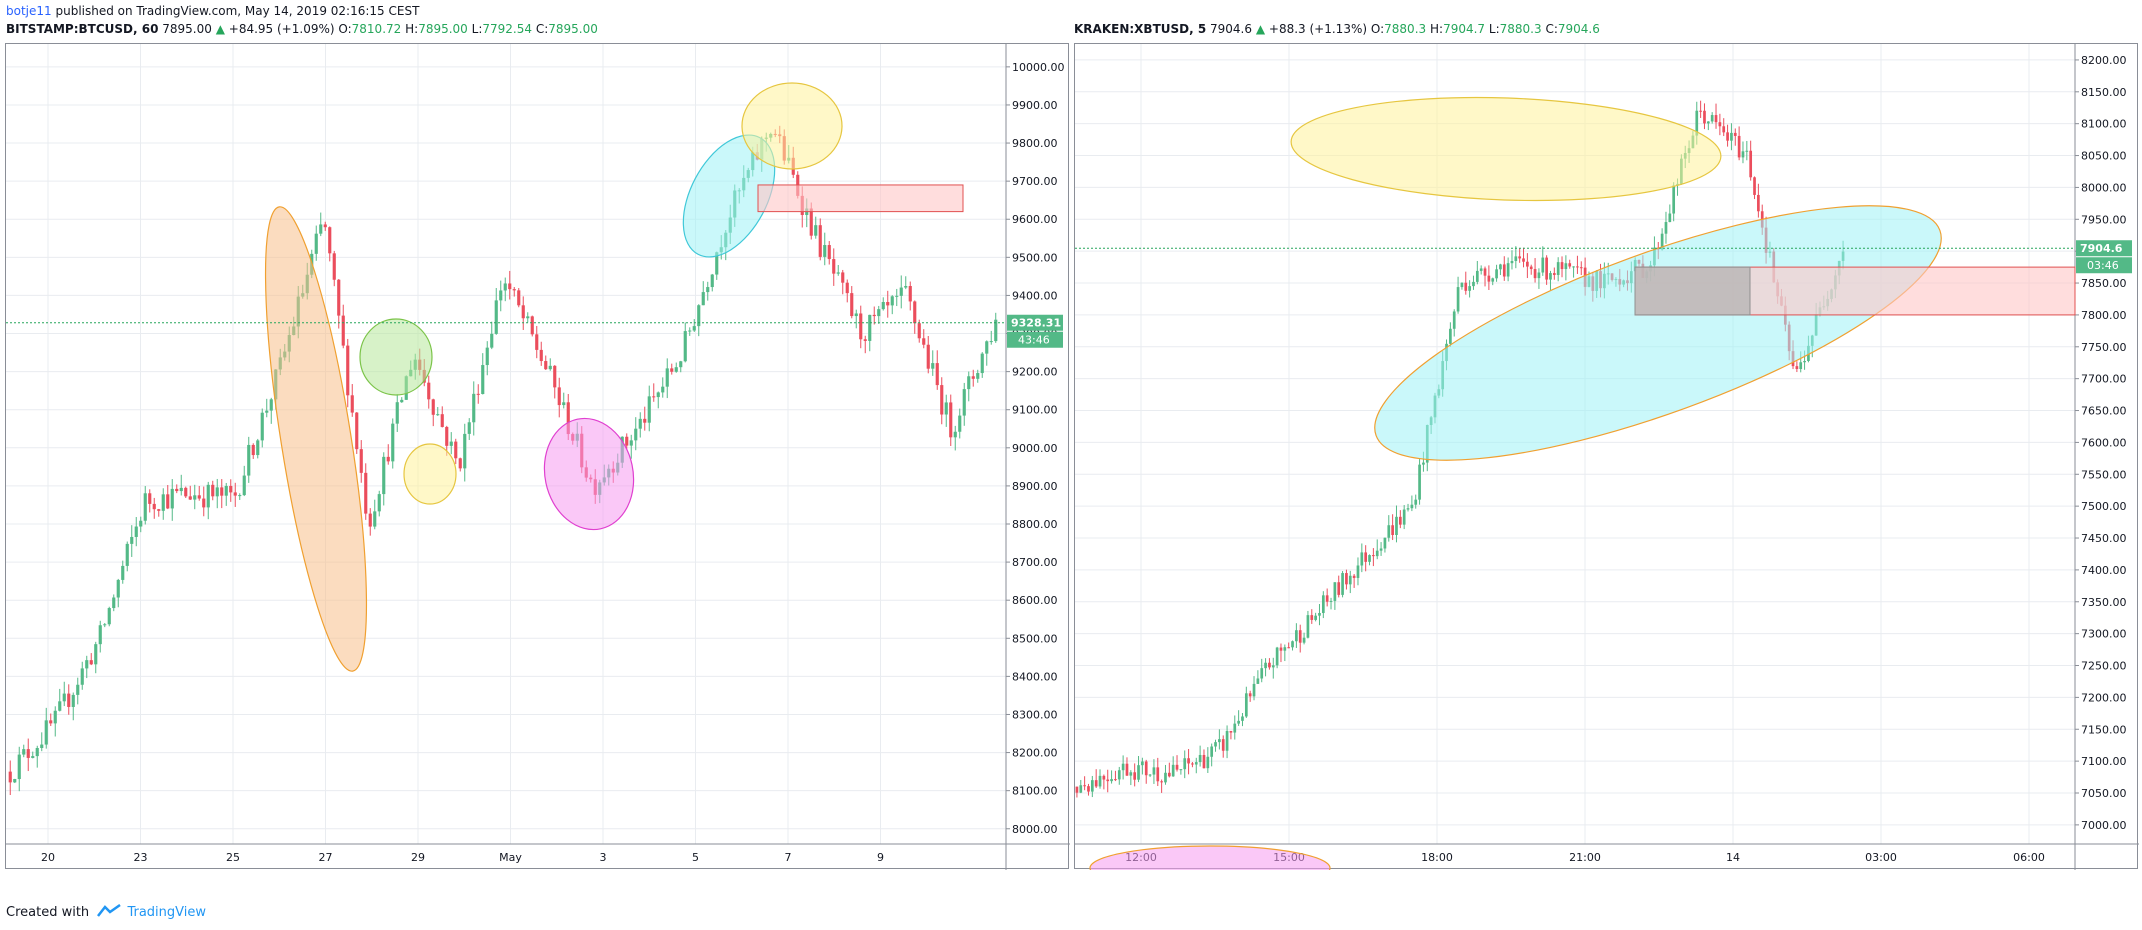 The image size is (2142, 930). I want to click on low-value: 7880.3, so click(1520, 29).